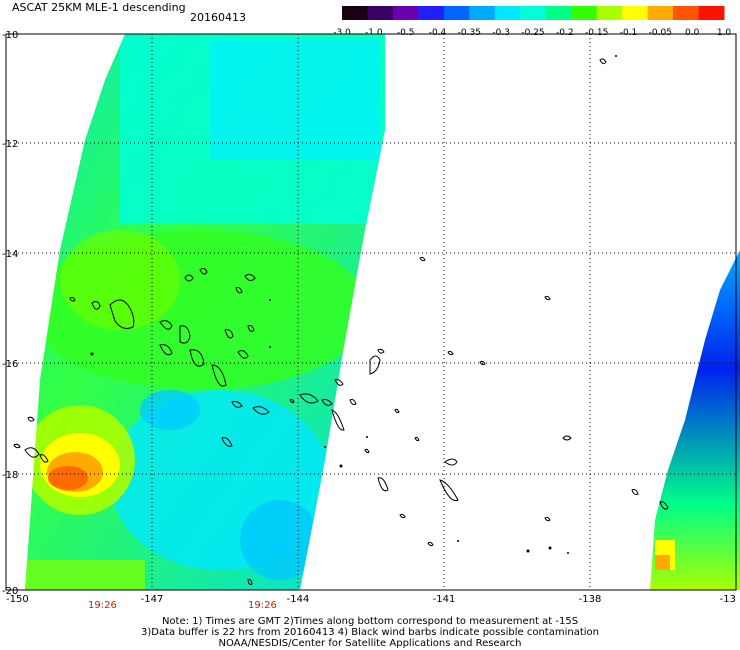  What do you see at coordinates (10, 144) in the screenshot?
I see `y-tick-label: -12` at bounding box center [10, 144].